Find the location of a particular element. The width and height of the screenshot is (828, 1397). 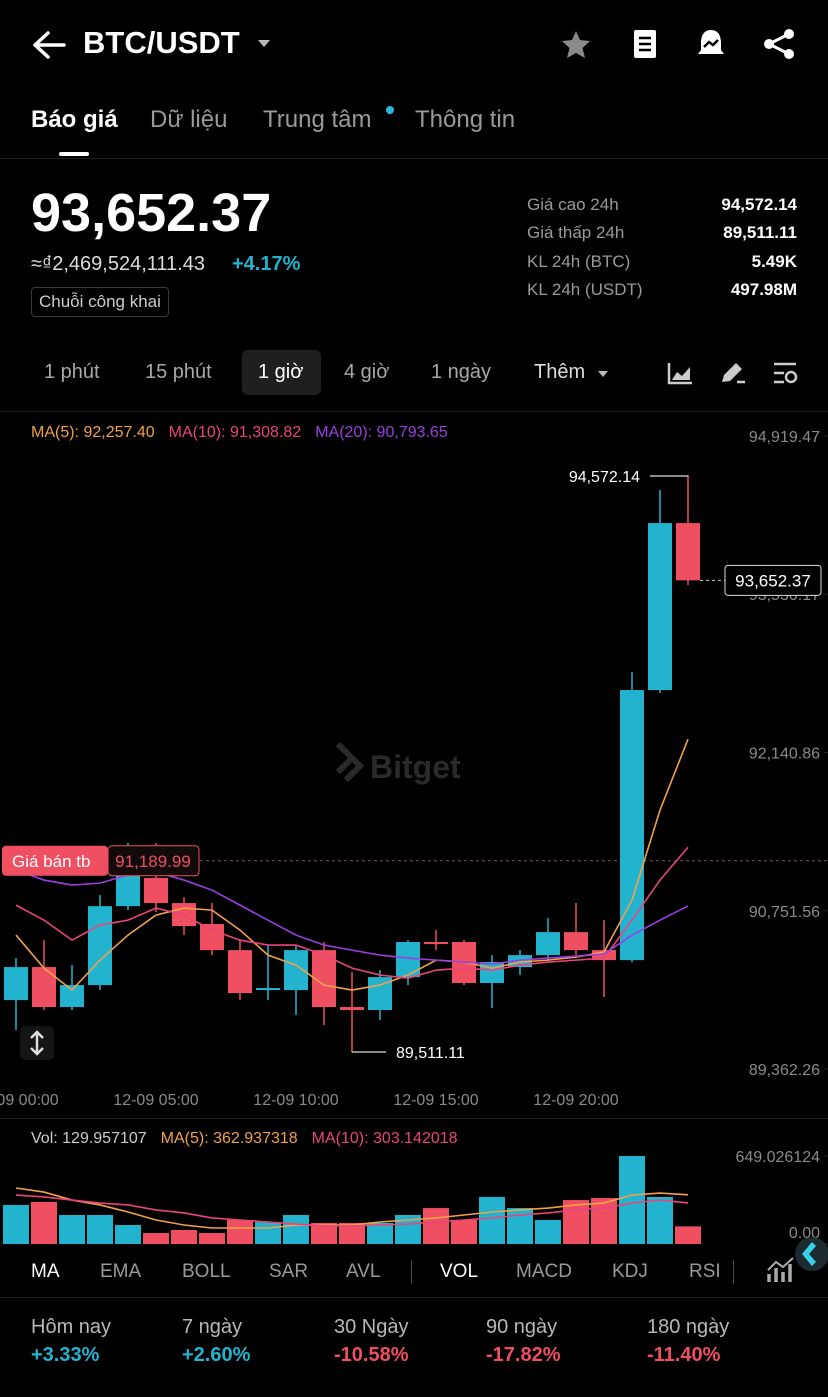

legend-value: 129.957107 is located at coordinates (104, 1138).